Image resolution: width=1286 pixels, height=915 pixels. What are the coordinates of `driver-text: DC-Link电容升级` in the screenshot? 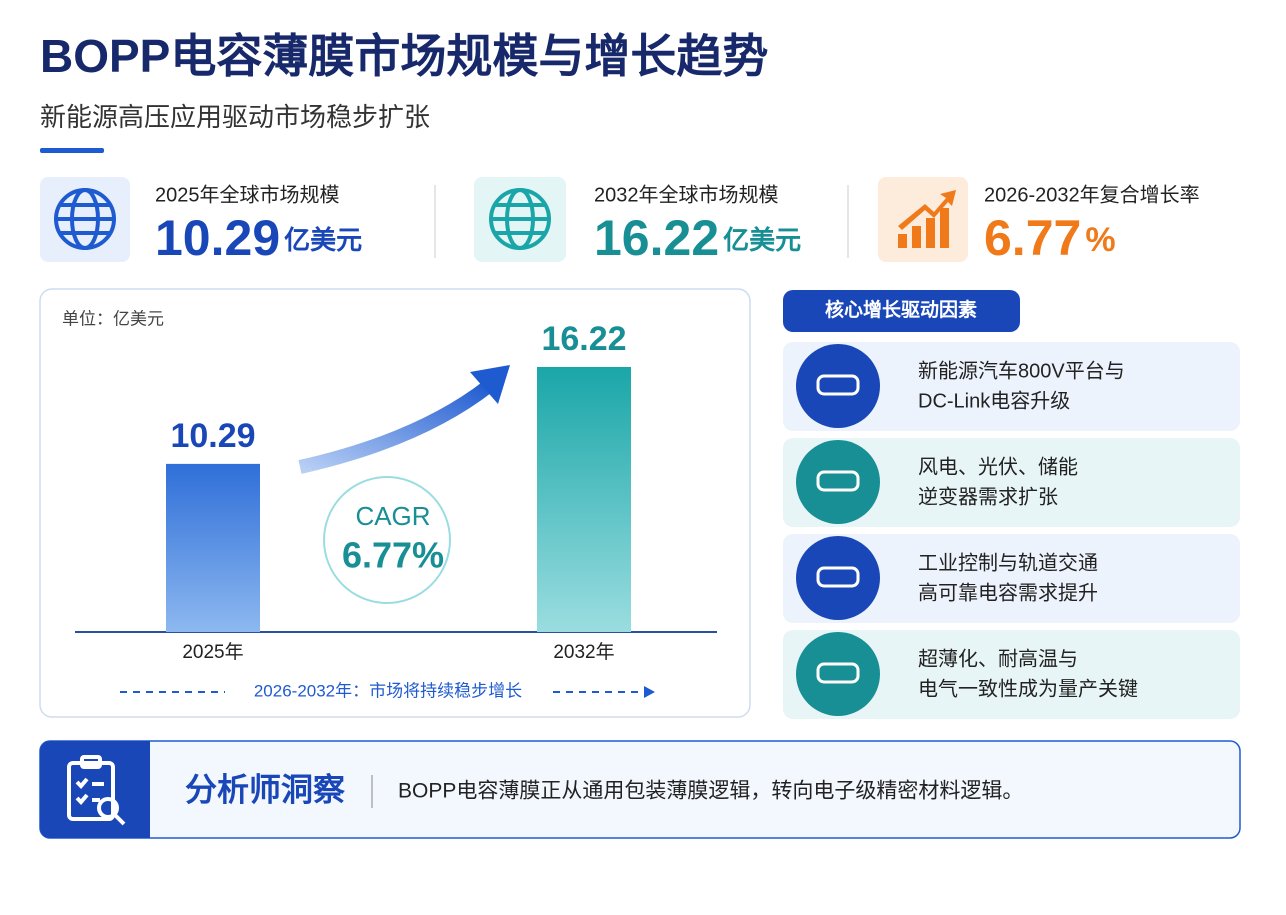 It's located at (994, 400).